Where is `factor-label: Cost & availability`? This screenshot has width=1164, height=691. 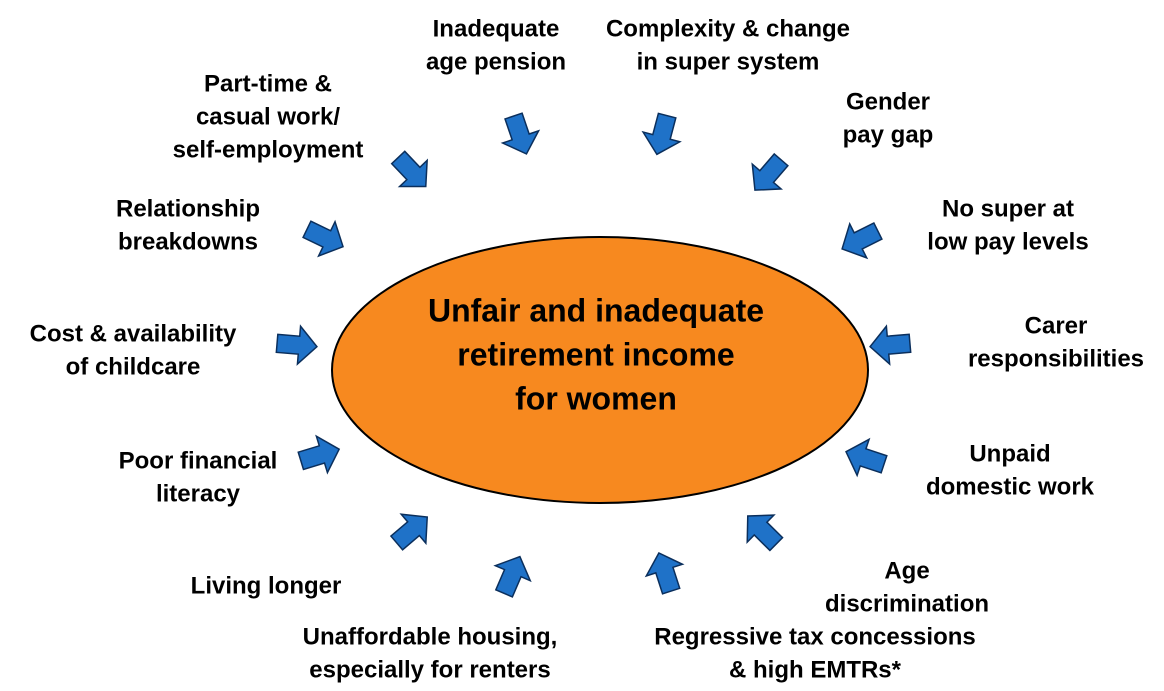 factor-label: Cost & availability is located at coordinates (133, 333).